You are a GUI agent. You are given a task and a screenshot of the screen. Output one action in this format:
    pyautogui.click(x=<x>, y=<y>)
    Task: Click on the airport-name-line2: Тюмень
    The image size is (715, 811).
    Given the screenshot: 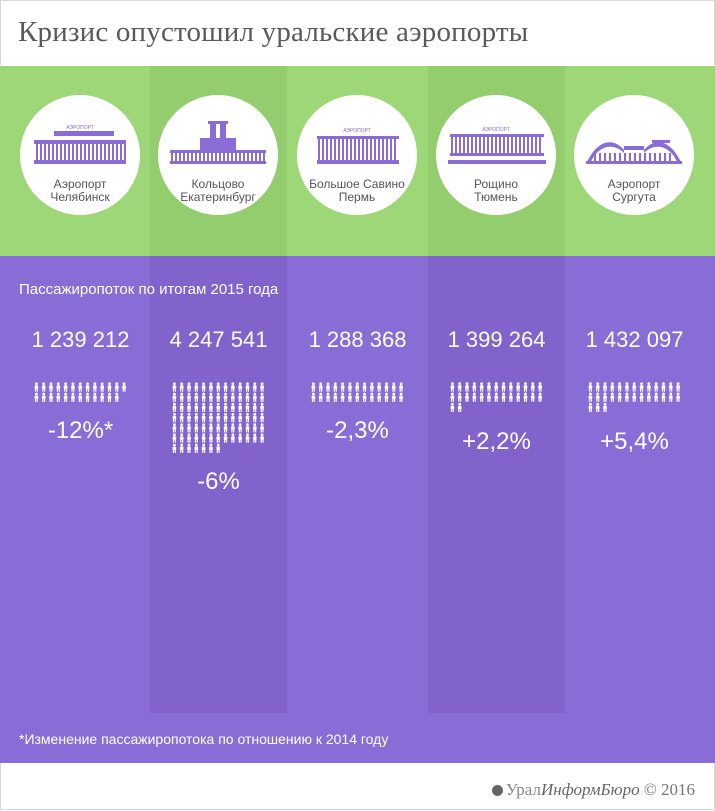 What is the action you would take?
    pyautogui.click(x=496, y=197)
    